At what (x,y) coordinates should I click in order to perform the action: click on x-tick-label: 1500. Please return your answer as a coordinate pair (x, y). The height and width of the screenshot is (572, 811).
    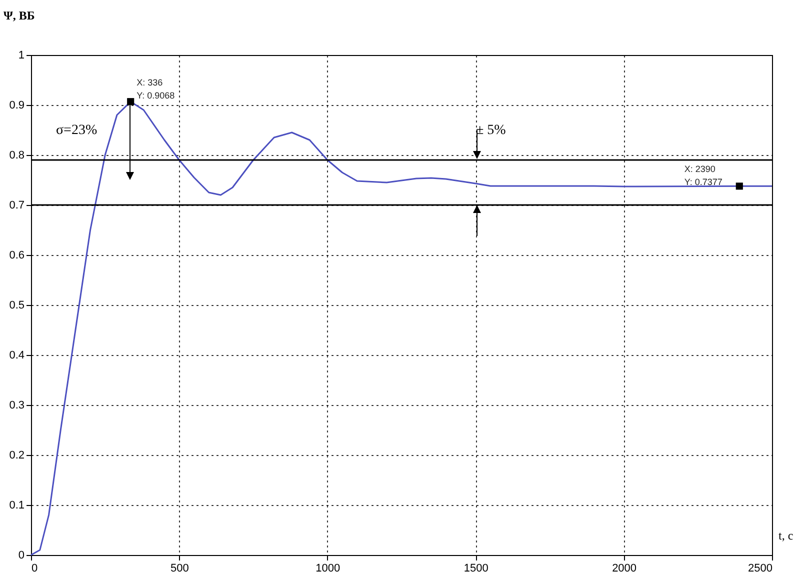
    Looking at the image, I should click on (476, 567).